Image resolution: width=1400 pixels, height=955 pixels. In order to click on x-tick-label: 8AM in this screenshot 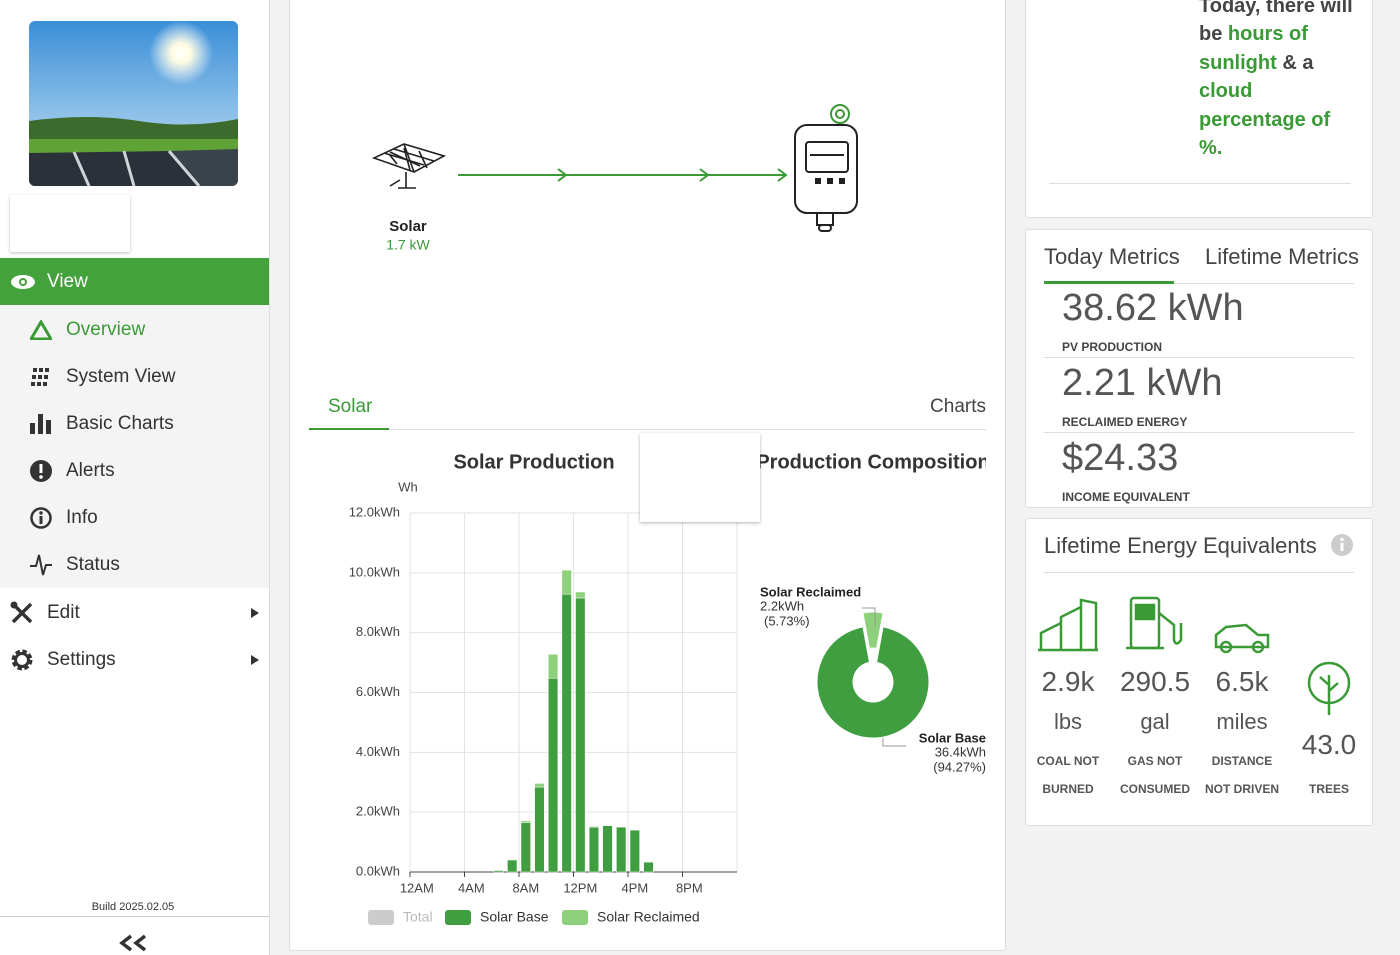, I will do `click(525, 887)`.